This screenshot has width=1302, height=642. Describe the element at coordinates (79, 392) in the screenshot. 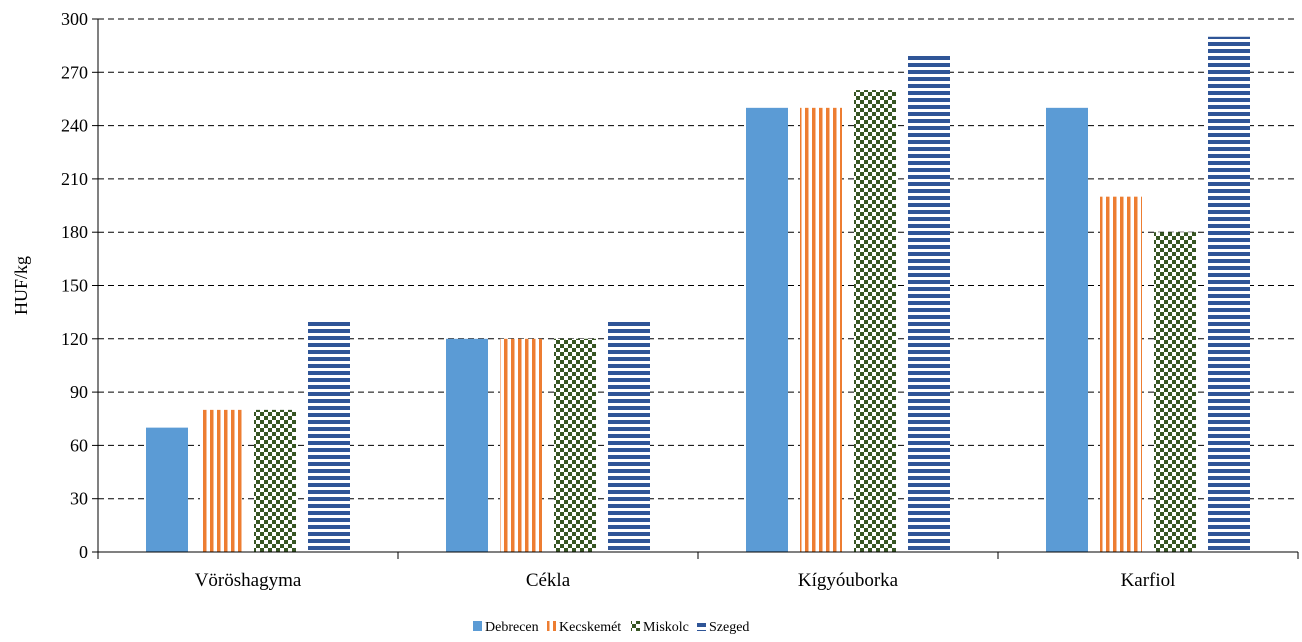

I see `y-tick-label: 90` at that location.